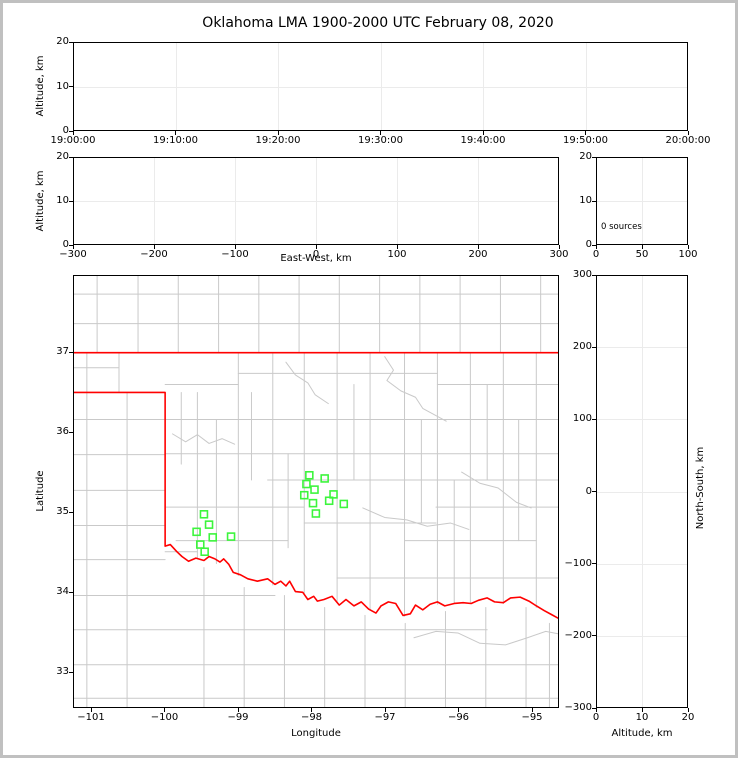 This screenshot has width=738, height=758. What do you see at coordinates (316, 733) in the screenshot?
I see `x-axis-label-longitude: Longitude` at bounding box center [316, 733].